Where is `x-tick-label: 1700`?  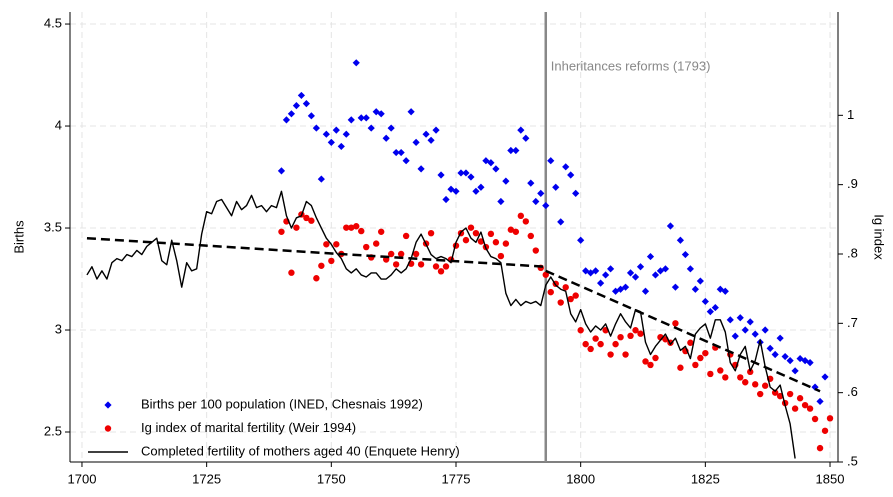
x-tick-label: 1700 is located at coordinates (82, 478).